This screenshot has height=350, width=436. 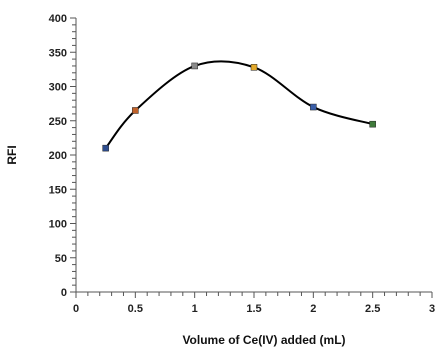 I want to click on y-tick-label: 350, so click(x=58, y=53).